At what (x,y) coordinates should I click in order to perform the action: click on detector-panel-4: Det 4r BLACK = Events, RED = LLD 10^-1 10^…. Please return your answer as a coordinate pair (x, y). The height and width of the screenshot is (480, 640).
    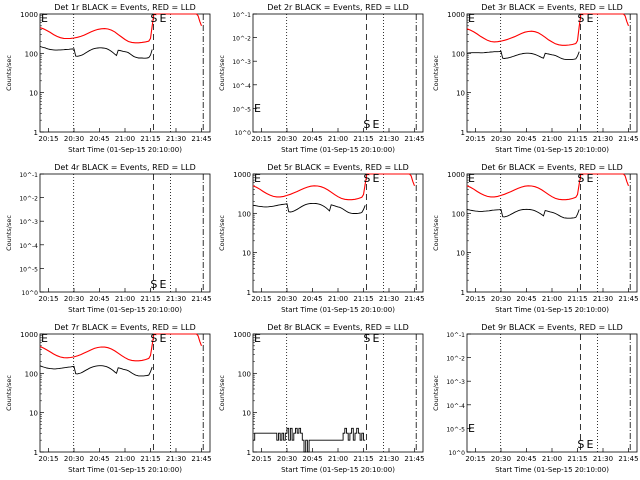
    Looking at the image, I should click on (106, 240).